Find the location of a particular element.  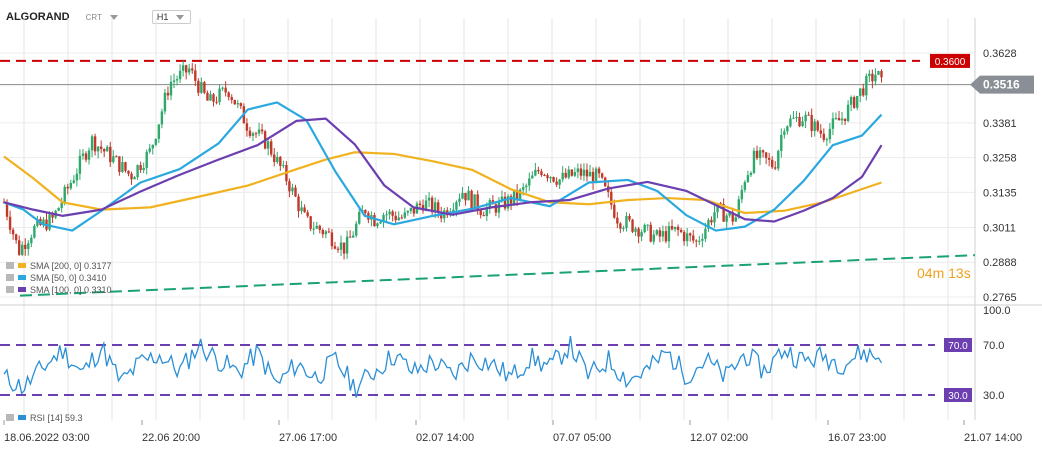

timeframe-select: H1 is located at coordinates (171, 17).